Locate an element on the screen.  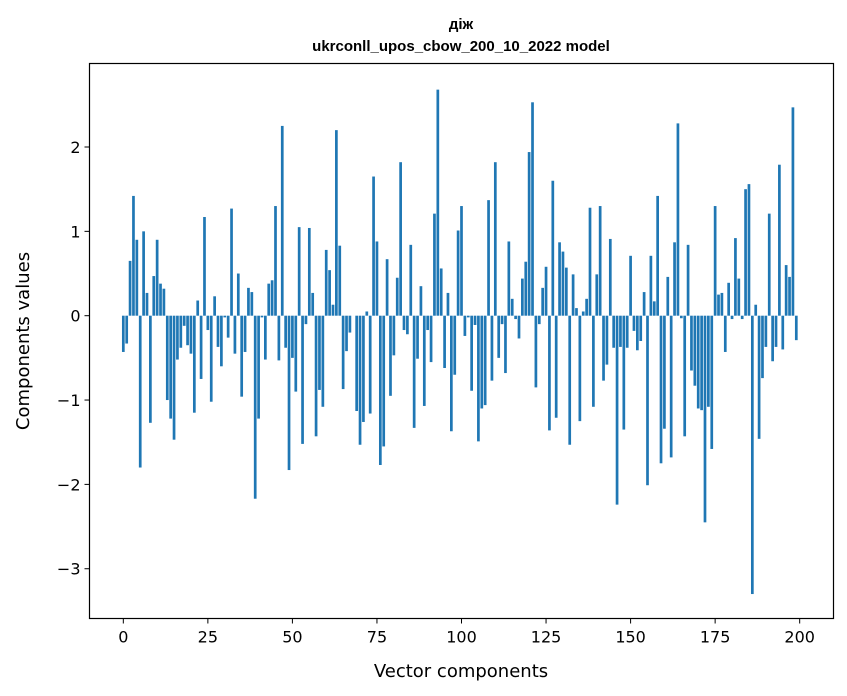
y-tick-label: −1 is located at coordinates (69, 400).